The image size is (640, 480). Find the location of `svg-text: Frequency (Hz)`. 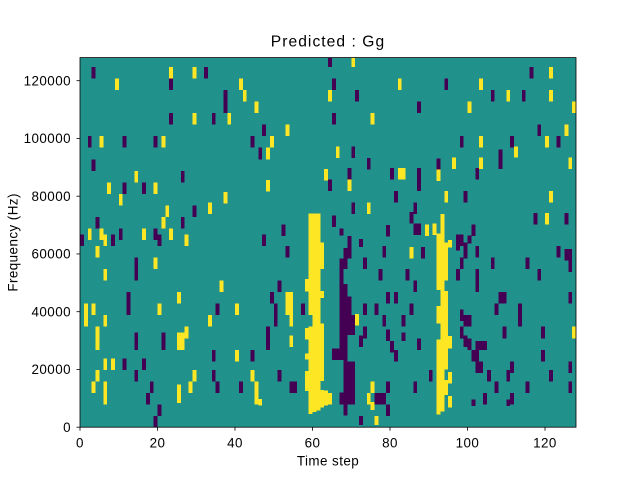

svg-text: Frequency (Hz) is located at coordinates (13, 242).